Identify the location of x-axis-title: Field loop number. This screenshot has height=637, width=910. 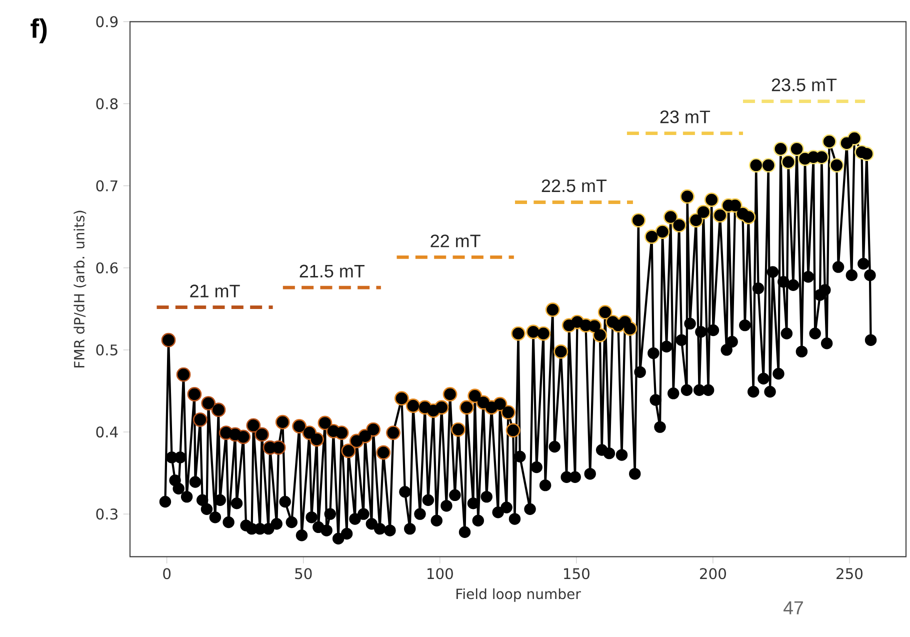
(518, 595).